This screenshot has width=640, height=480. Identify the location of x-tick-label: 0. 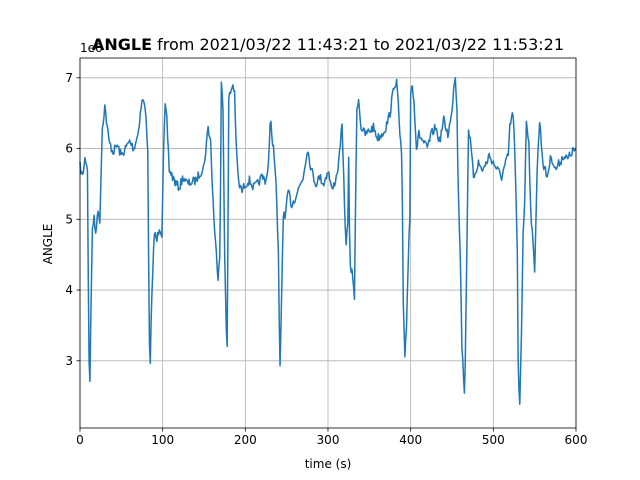
(80, 440).